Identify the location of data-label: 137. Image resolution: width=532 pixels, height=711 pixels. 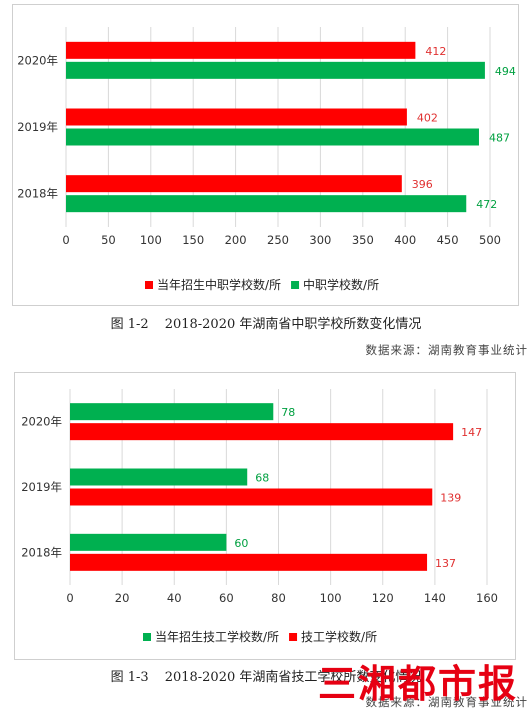
(445, 563).